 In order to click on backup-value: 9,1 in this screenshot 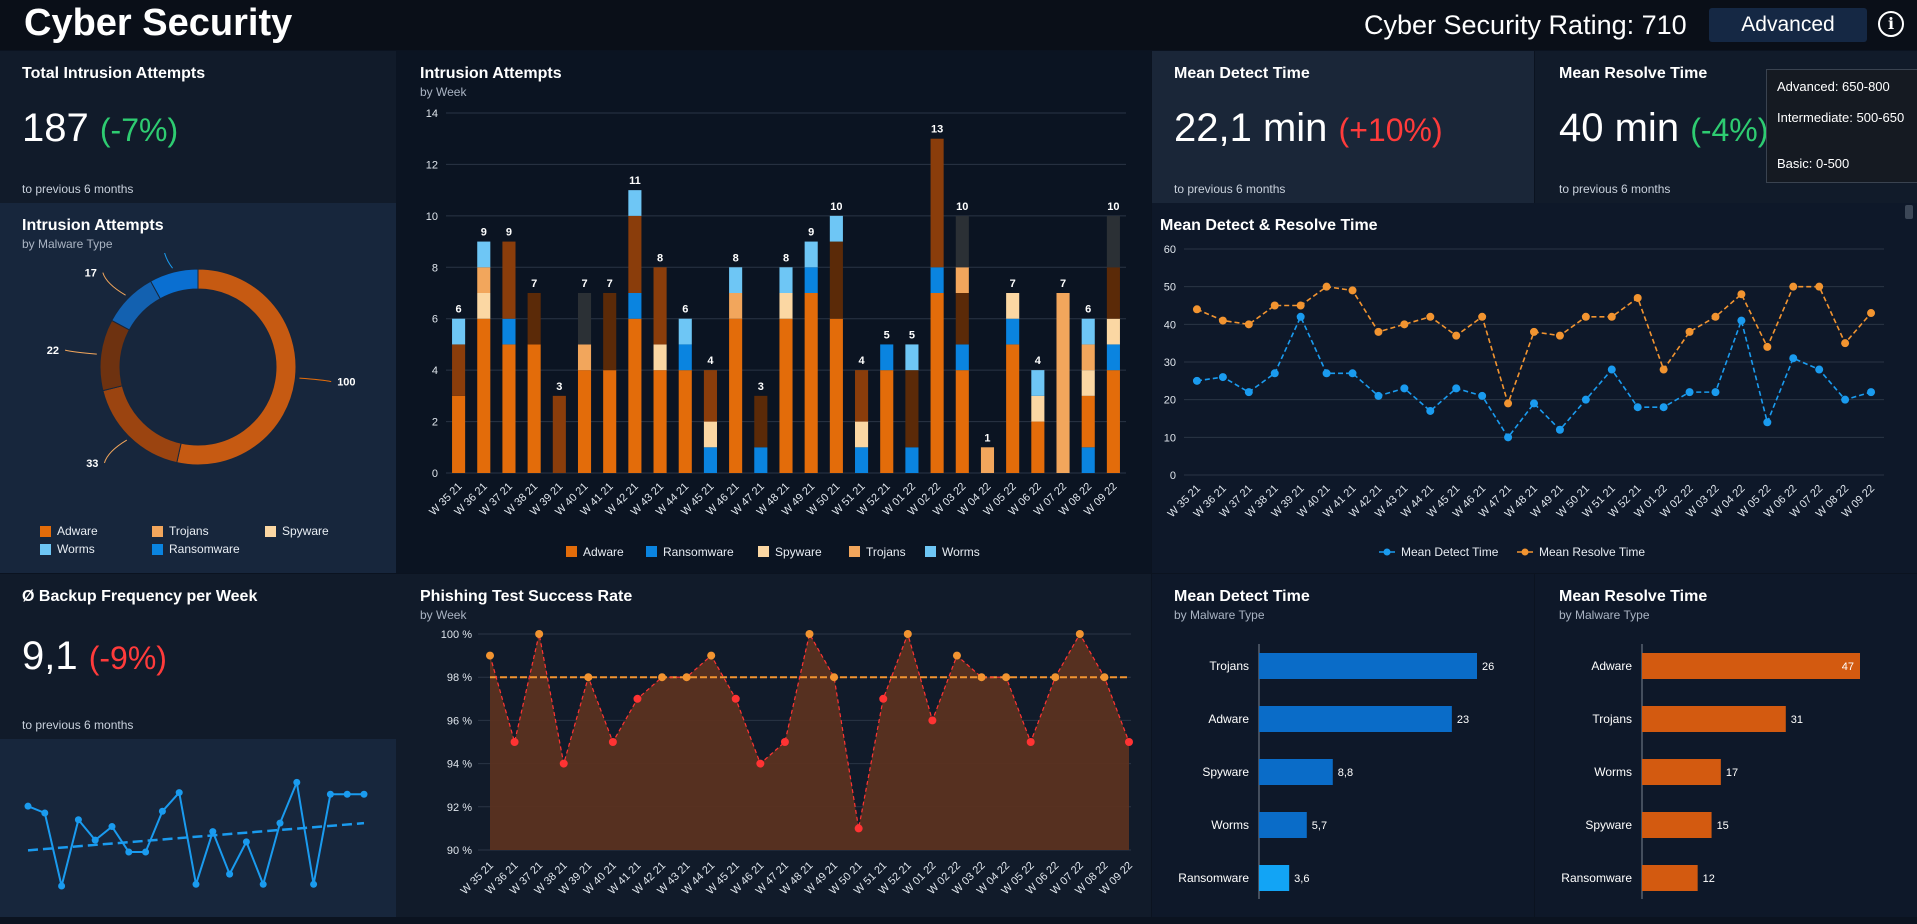, I will do `click(50, 656)`.